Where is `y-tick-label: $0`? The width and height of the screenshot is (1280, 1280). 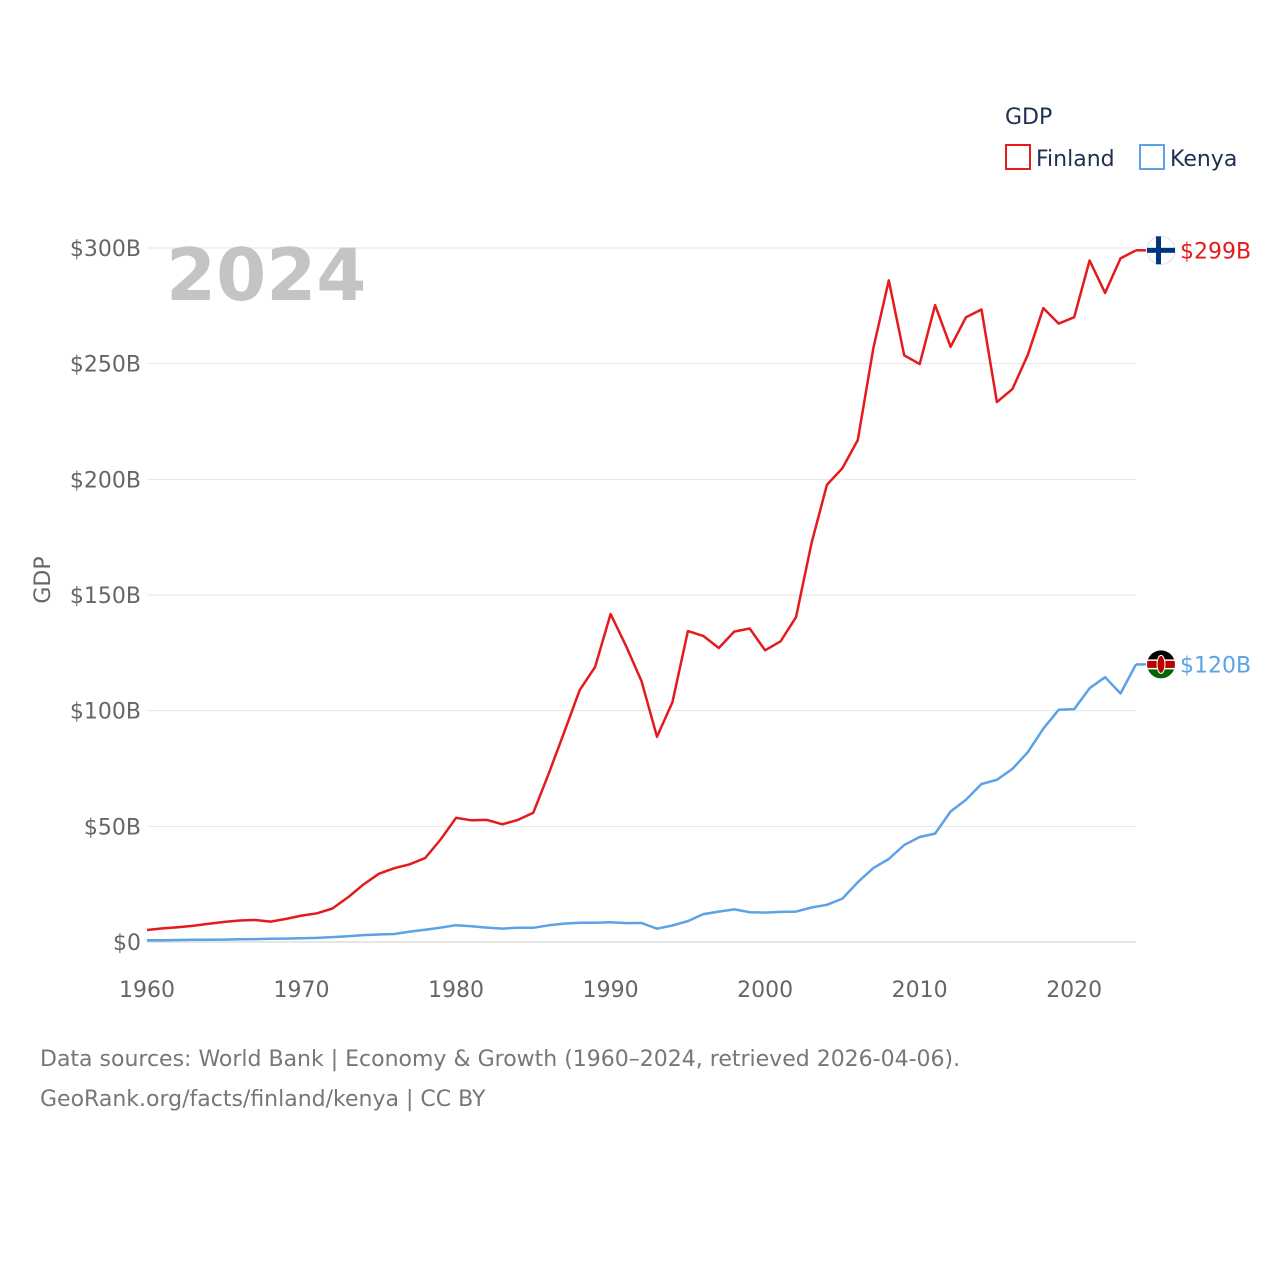
y-tick-label: $0 is located at coordinates (127, 943).